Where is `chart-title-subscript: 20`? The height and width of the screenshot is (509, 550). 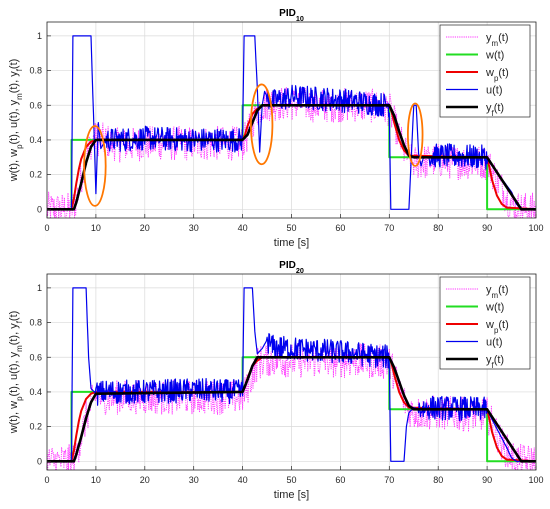 chart-title-subscript: 20 is located at coordinates (300, 270).